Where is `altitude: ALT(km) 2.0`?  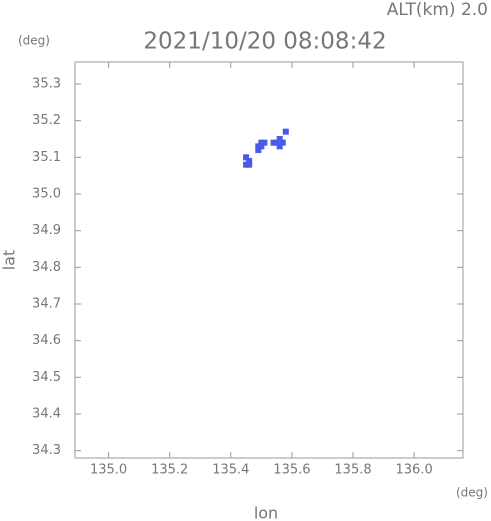 altitude: ALT(km) 2.0 is located at coordinates (437, 10).